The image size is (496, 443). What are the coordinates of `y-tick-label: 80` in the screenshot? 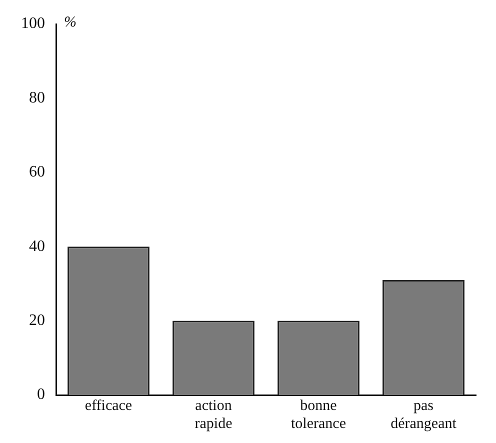 It's located at (37, 97).